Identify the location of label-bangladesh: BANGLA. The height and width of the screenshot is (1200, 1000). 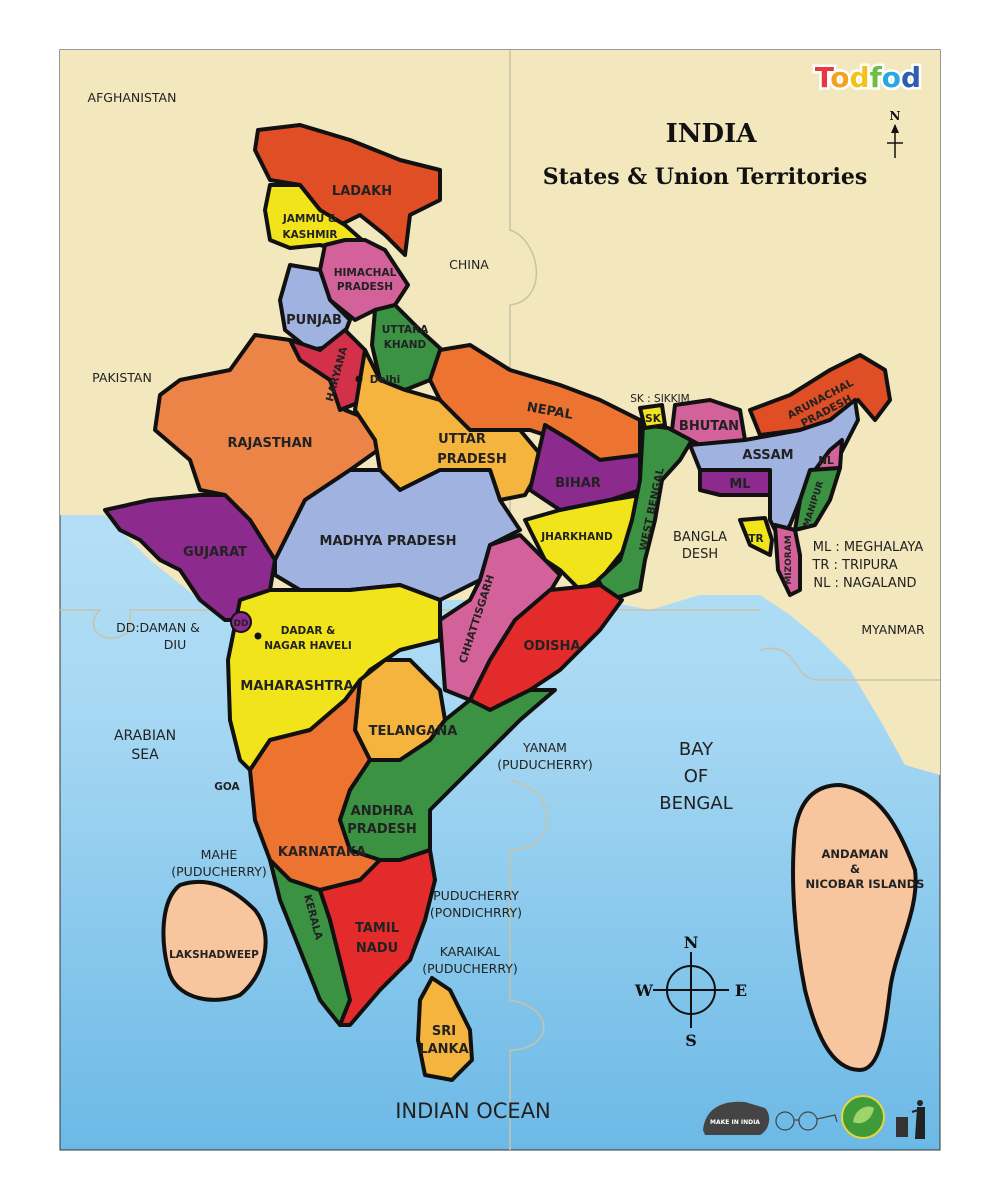
(700, 537).